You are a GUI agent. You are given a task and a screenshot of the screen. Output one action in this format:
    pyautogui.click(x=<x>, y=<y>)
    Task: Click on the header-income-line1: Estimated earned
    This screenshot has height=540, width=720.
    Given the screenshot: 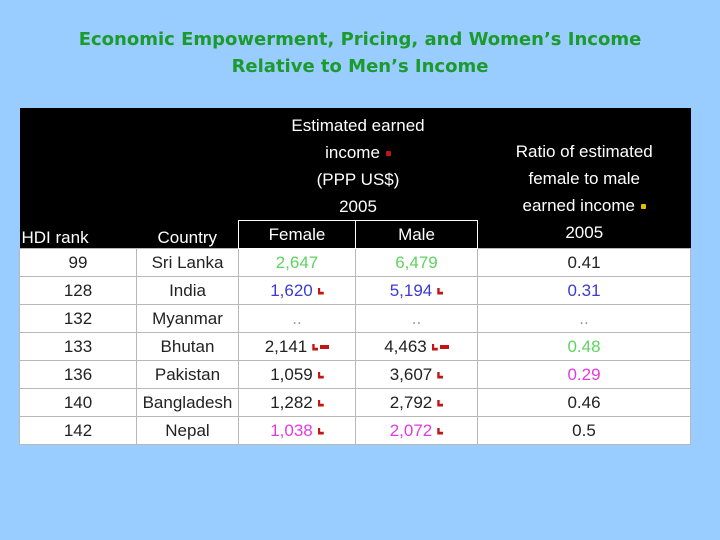 What is the action you would take?
    pyautogui.click(x=358, y=125)
    